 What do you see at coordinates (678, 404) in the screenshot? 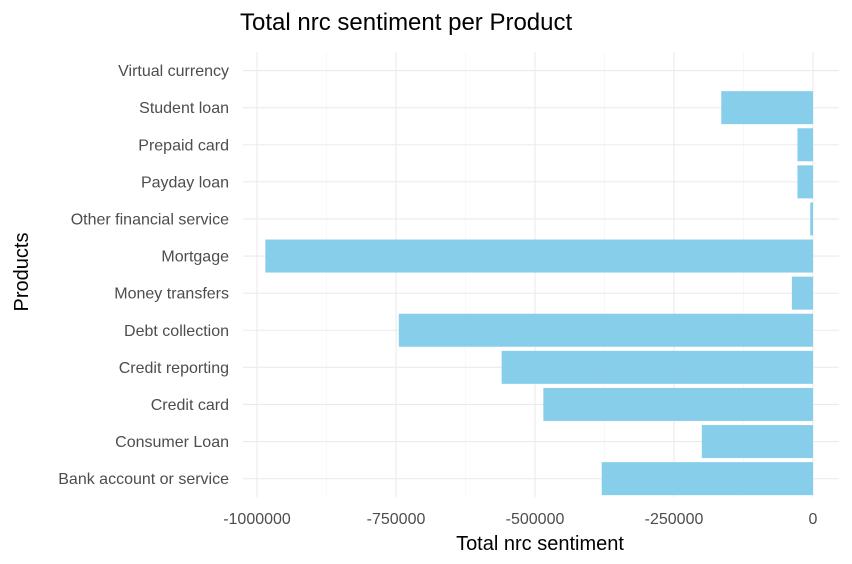
I see `bar-credit-card` at bounding box center [678, 404].